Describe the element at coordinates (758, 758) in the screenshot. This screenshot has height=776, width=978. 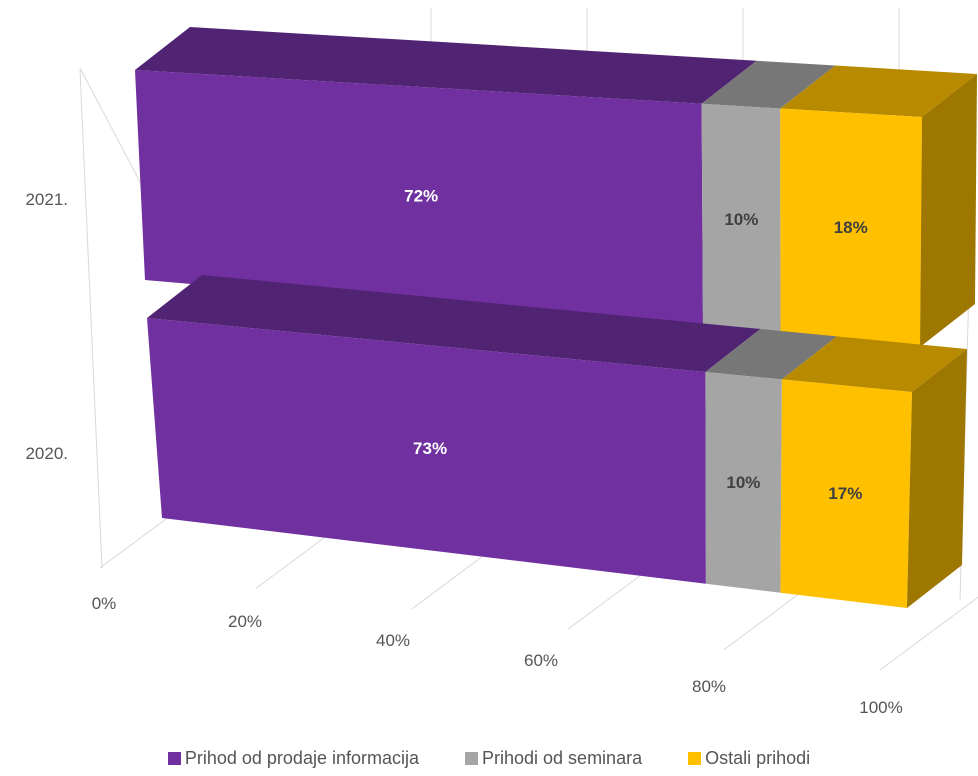
I see `legend-label-ostali: Ostali prihodi` at that location.